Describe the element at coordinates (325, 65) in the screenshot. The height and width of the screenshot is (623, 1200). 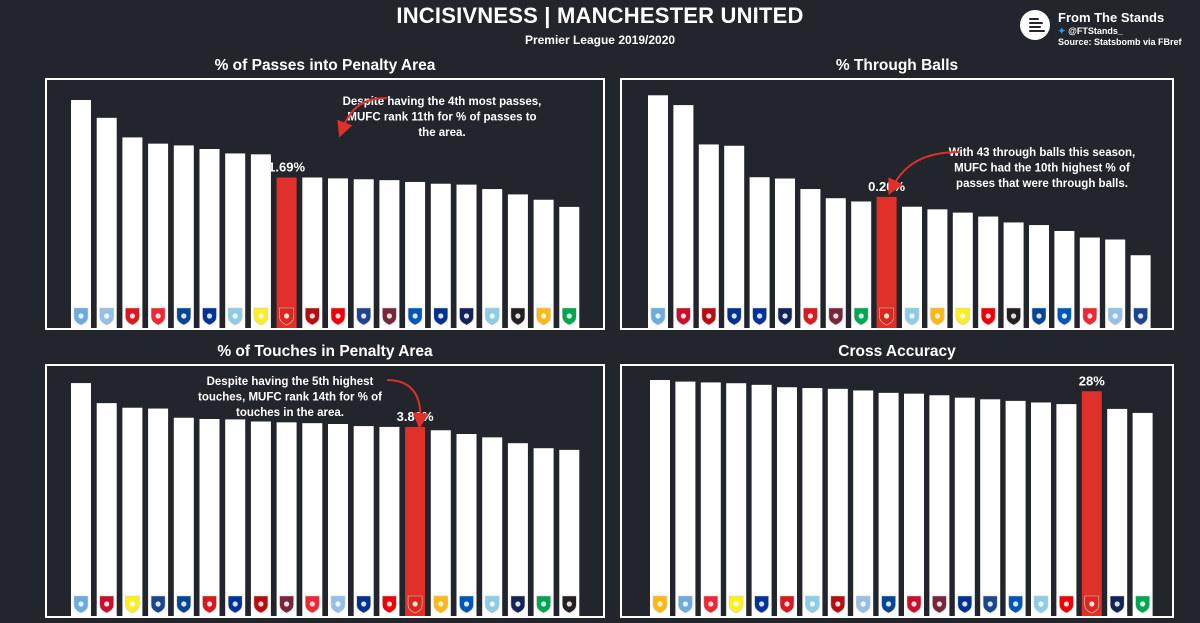
I see `chart-title-passes-into-penalty-area: % of Passes into Penalty Area` at that location.